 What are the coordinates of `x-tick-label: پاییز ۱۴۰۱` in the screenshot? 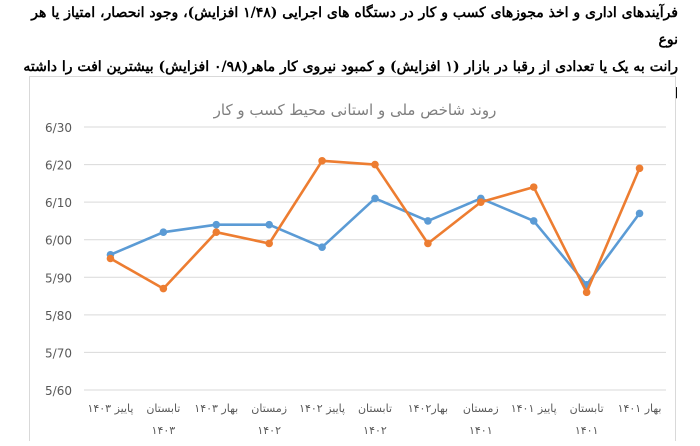 It's located at (534, 408).